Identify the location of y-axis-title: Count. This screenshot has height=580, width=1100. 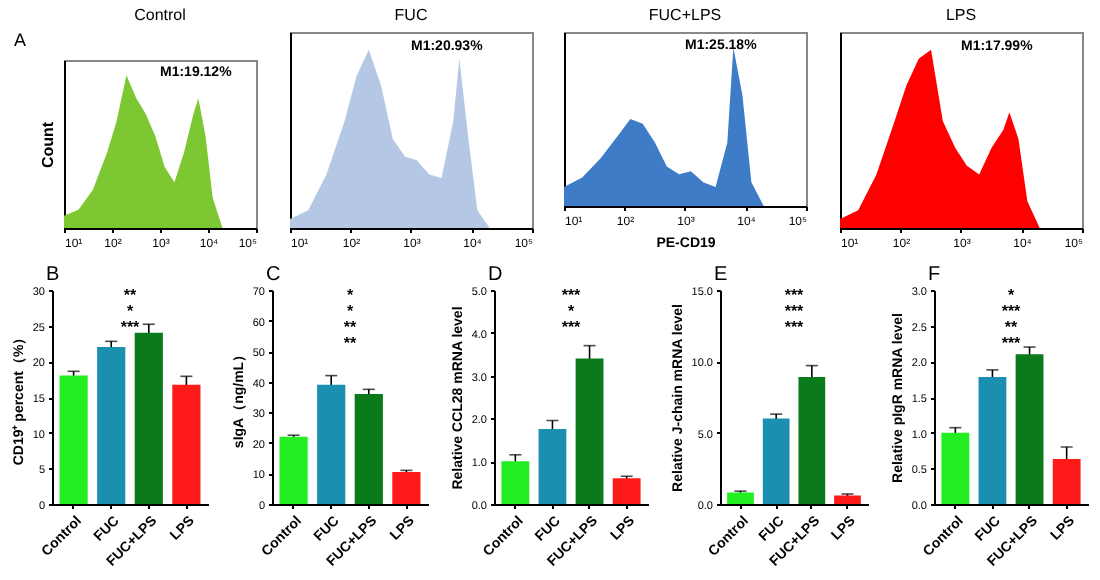
(48, 145).